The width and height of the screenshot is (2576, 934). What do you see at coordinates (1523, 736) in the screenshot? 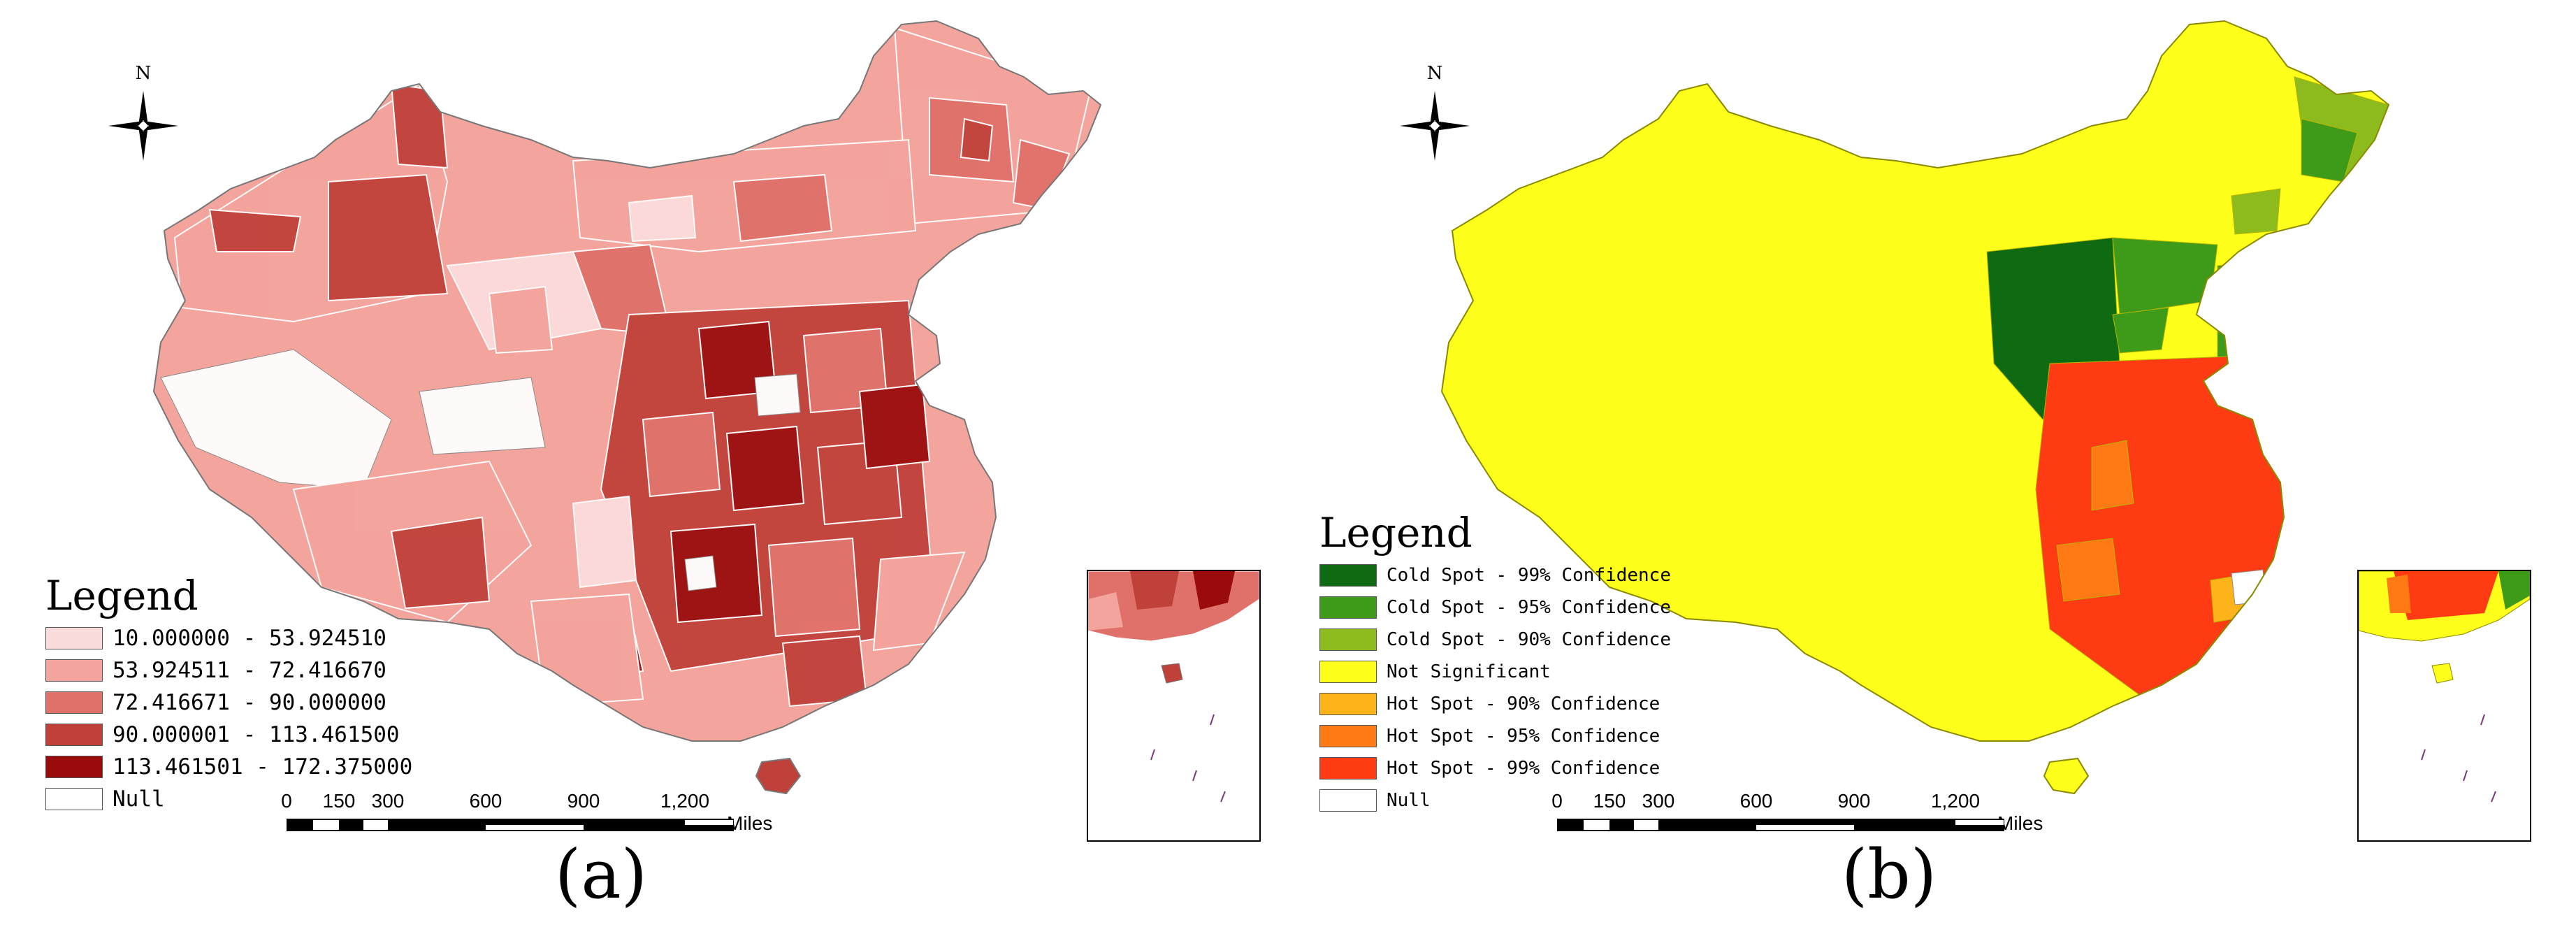
I see `legend-label: Hot Spot - 95% Confidence` at bounding box center [1523, 736].